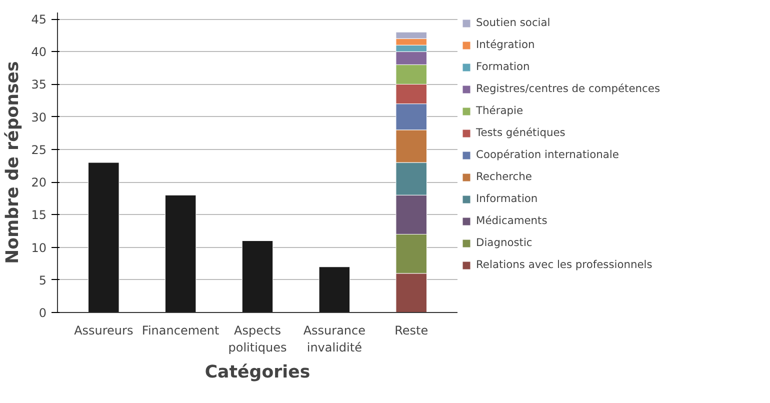  I want to click on legend-label: Recherche, so click(504, 176).